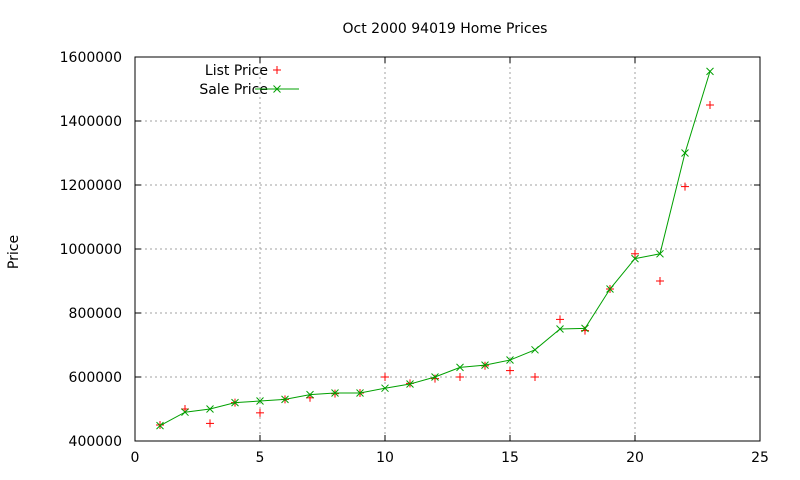  I want to click on x-tick-label: 10, so click(385, 458).